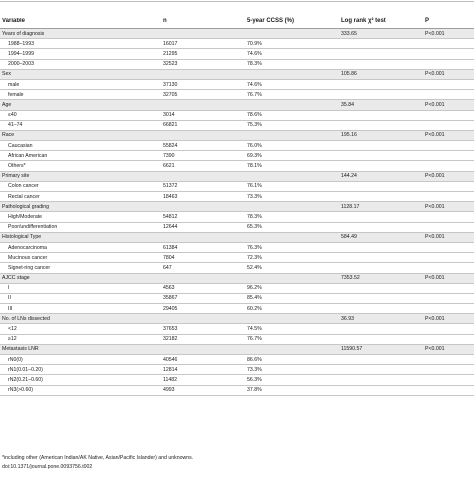 This screenshot has width=474, height=482. What do you see at coordinates (27, 247) in the screenshot?
I see `cell-variable: Adenocarcinoma` at bounding box center [27, 247].